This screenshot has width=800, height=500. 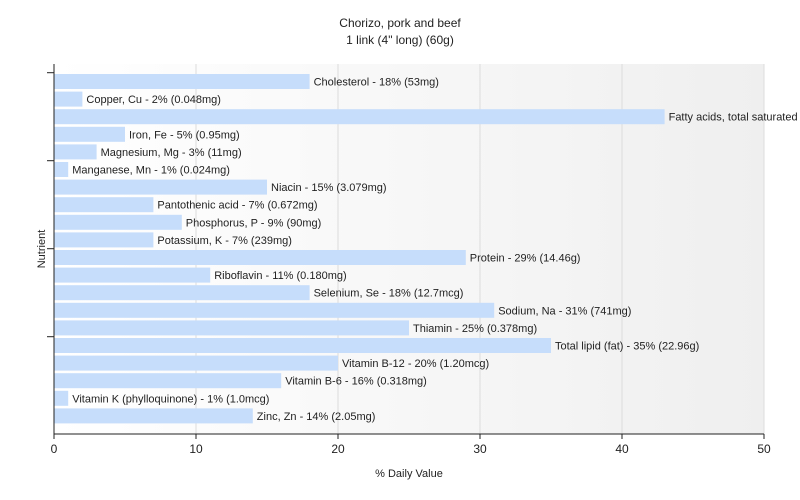 What do you see at coordinates (475, 329) in the screenshot?
I see `bar-label: Thiamin - 25% (0.378mg)` at bounding box center [475, 329].